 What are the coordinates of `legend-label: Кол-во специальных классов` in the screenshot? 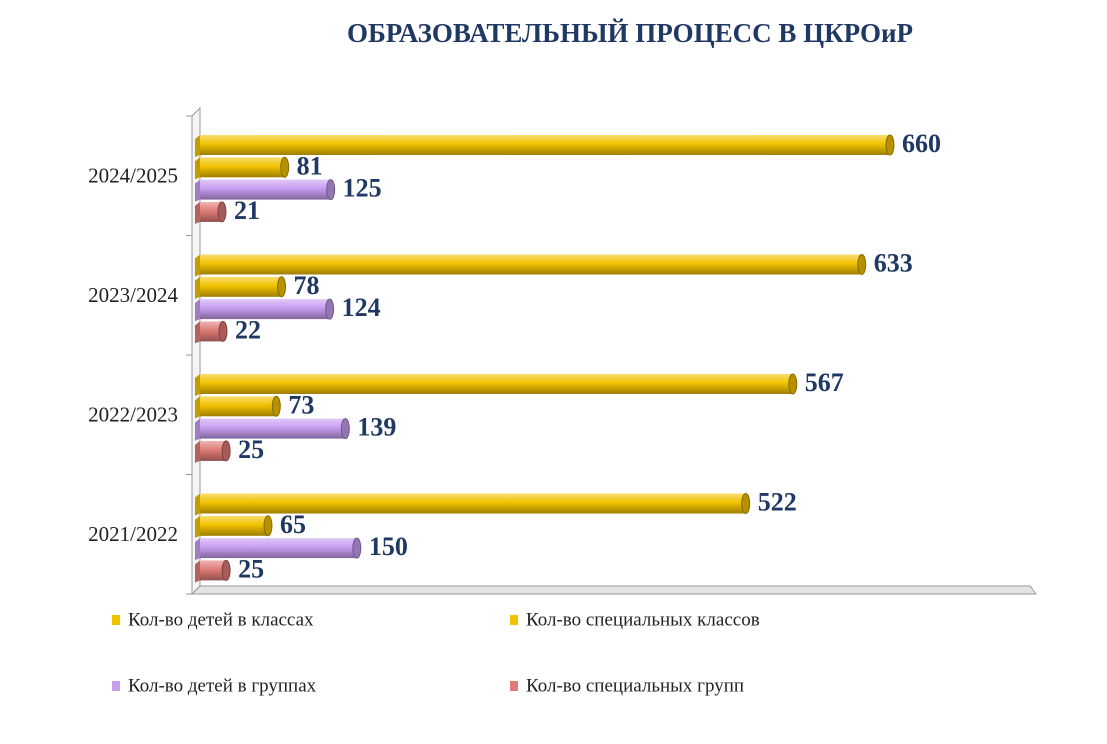 It's located at (643, 619).